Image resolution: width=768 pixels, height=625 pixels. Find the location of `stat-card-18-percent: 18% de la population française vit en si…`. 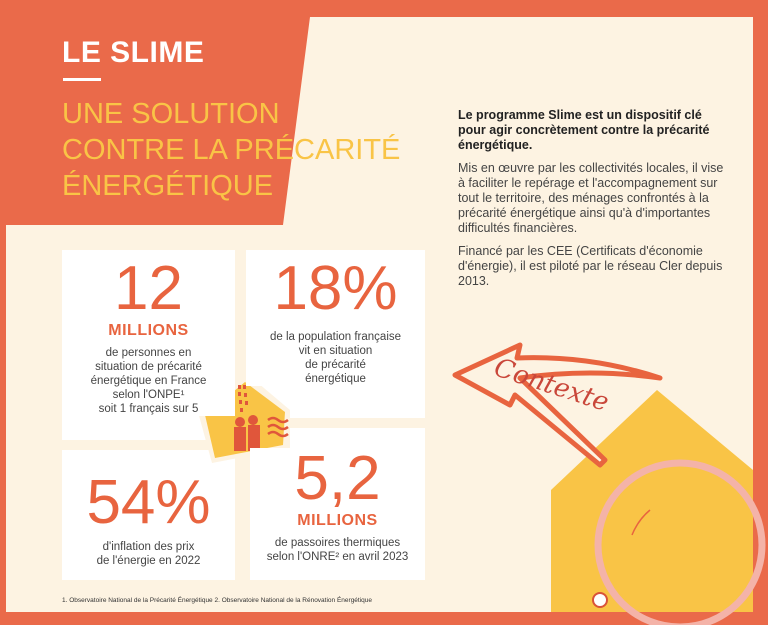

stat-card-18-percent: 18% de la population française vit en si… is located at coordinates (335, 322).